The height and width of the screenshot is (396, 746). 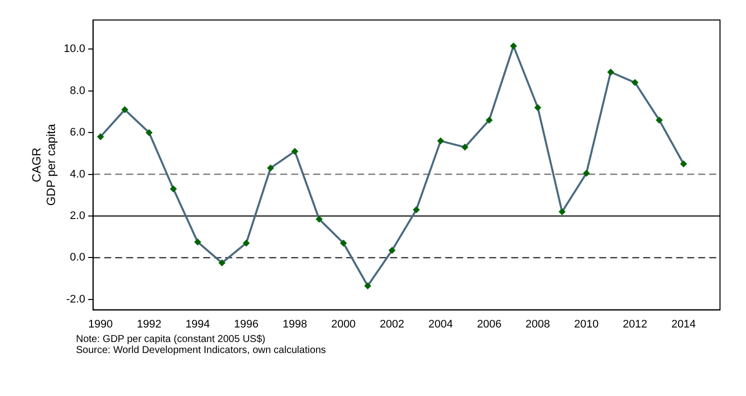 What do you see at coordinates (586, 324) in the screenshot?
I see `x-tick-label: 2010` at bounding box center [586, 324].